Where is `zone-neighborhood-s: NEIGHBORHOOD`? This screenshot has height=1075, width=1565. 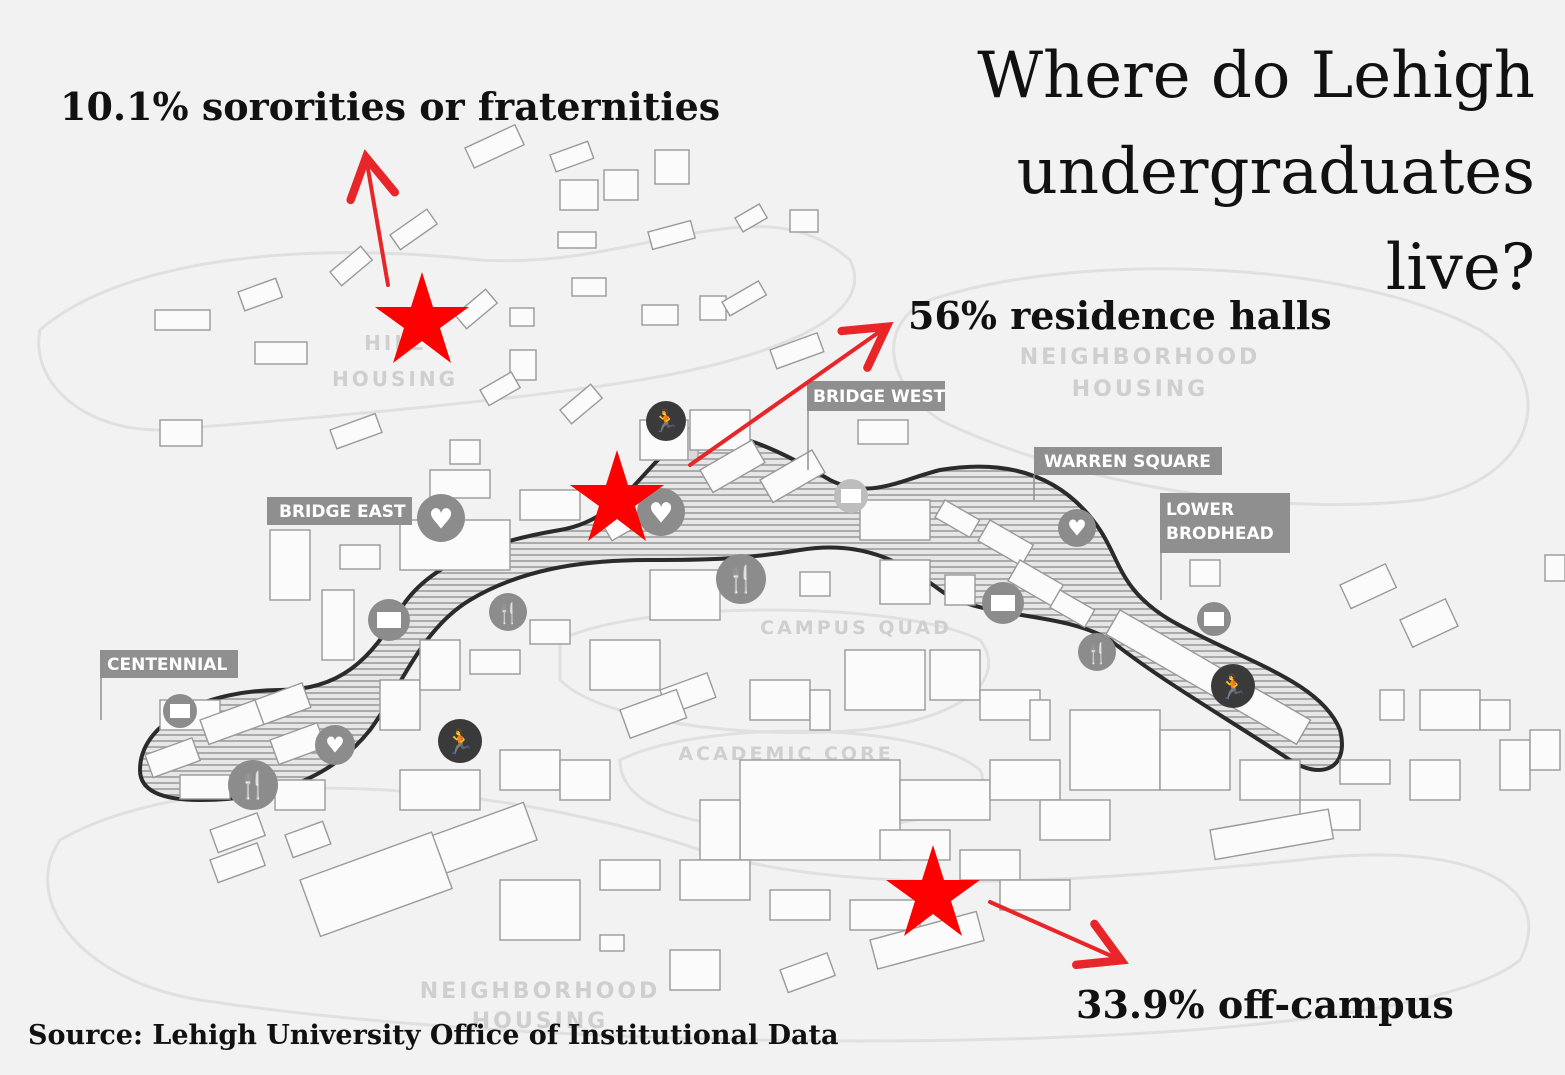
zone-neighborhood-s: NEIGHBORHOOD is located at coordinates (540, 991).